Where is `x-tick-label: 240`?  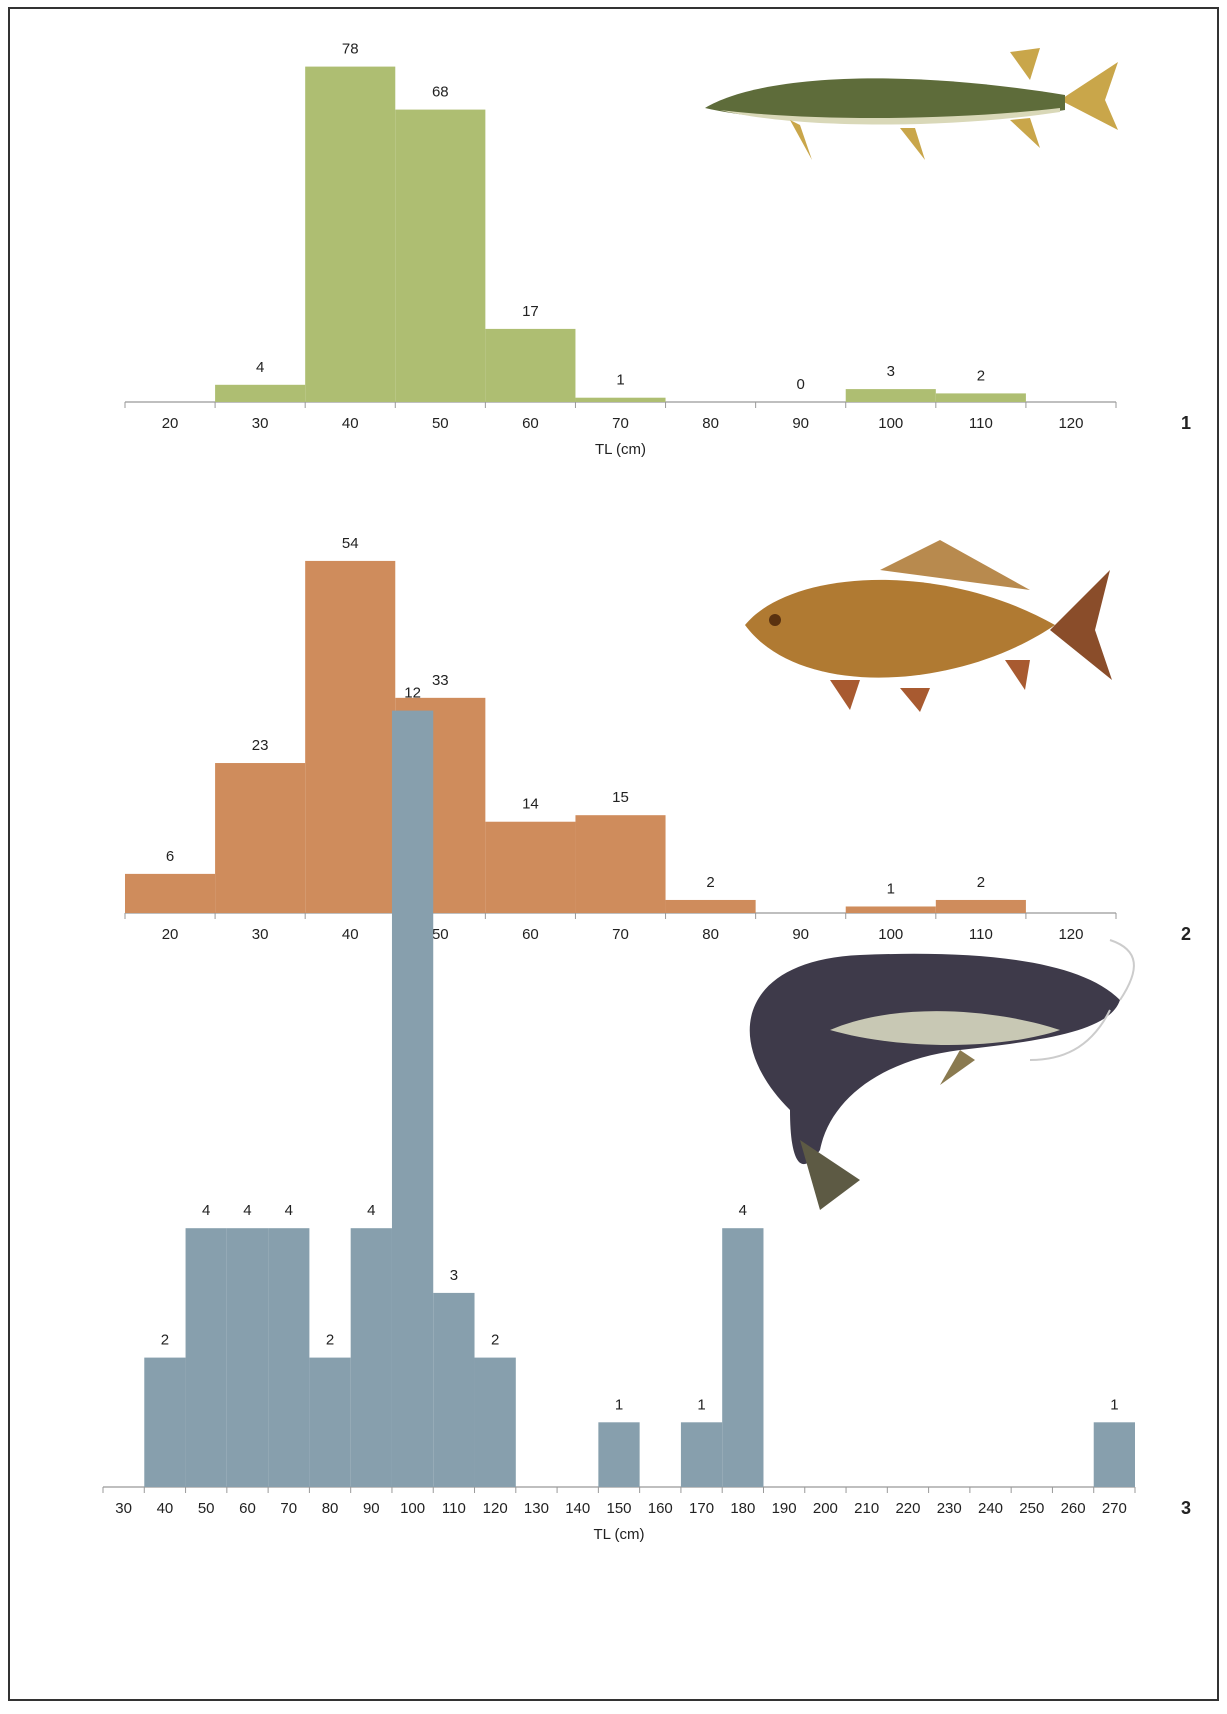 x-tick-label: 240 is located at coordinates (990, 1508).